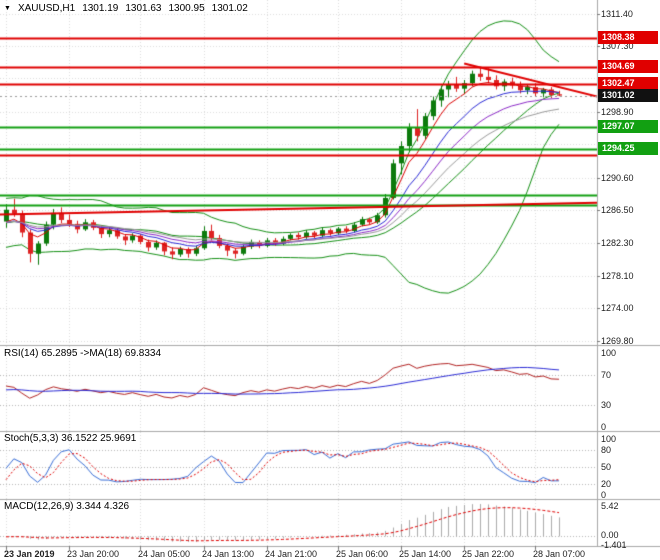  Describe the element at coordinates (46, 8) in the screenshot. I see `symbol-timeframe-label: XAUUSD,H1` at that location.